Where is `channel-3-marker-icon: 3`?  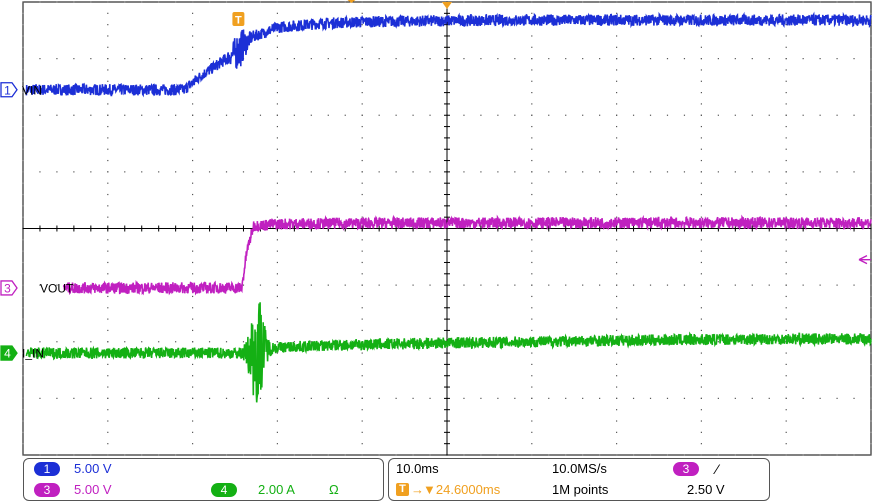
channel-3-marker-icon: 3 is located at coordinates (9, 288).